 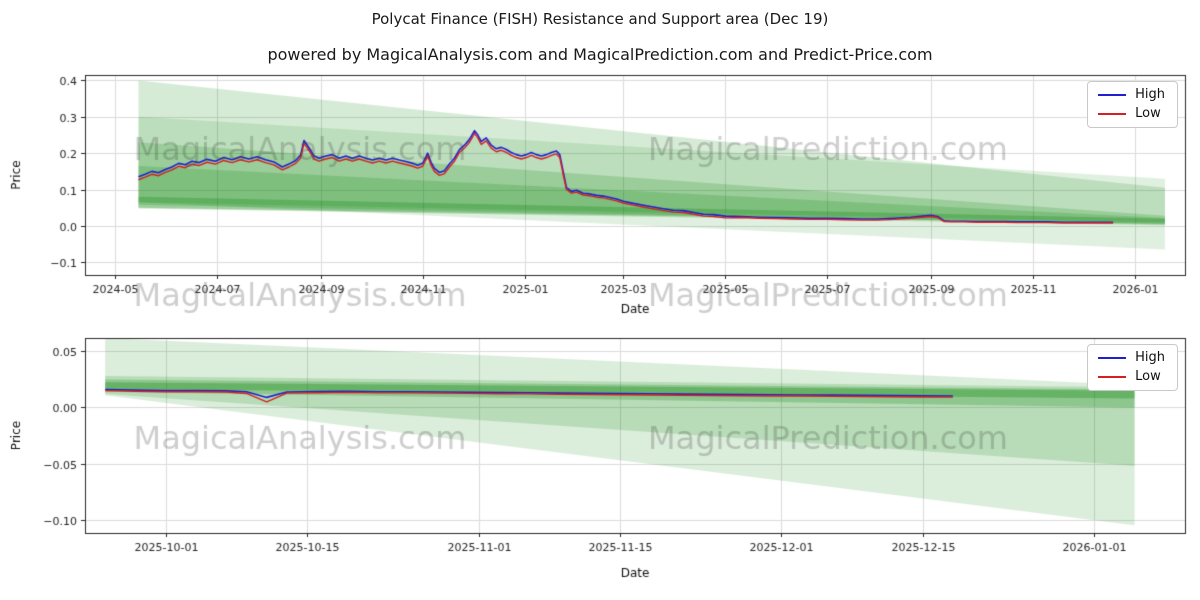 What do you see at coordinates (1132, 104) in the screenshot?
I see `legend-top-chart: High Low` at bounding box center [1132, 104].